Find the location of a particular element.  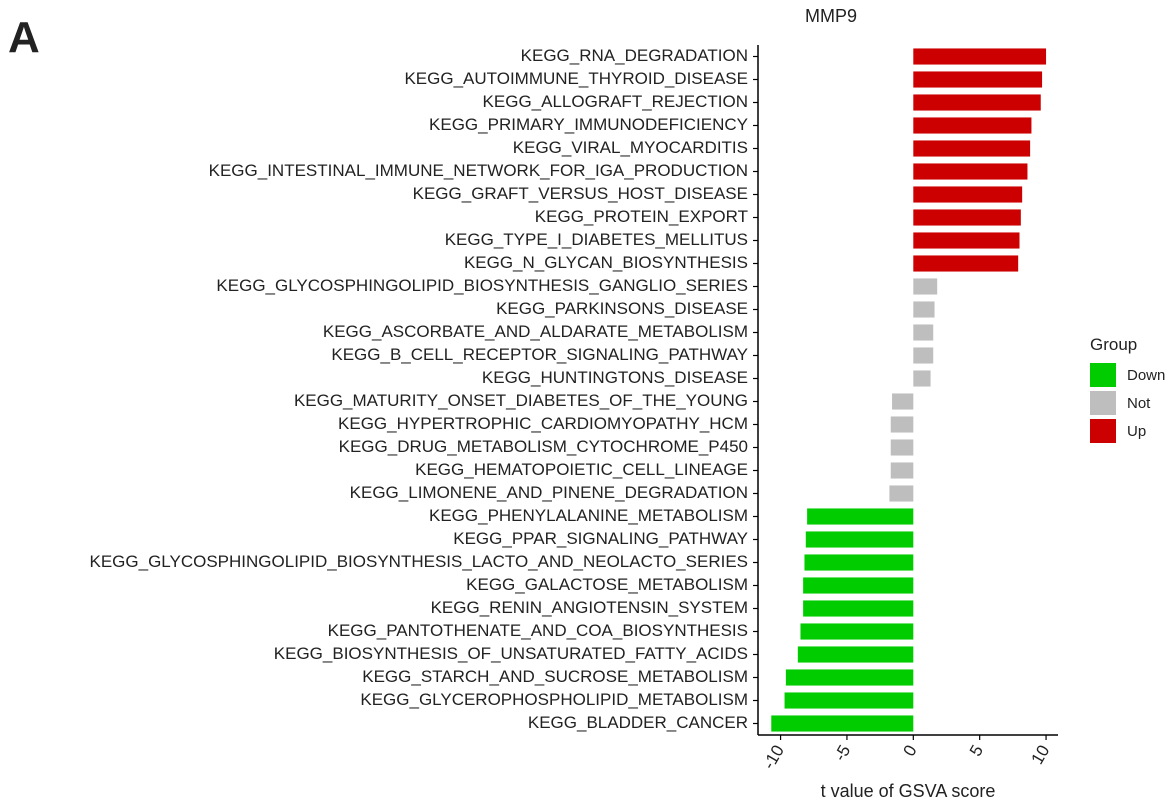

y-tick-label: KEGG_N_GLYCAN_BIOSYNTHESIS is located at coordinates (606, 262).